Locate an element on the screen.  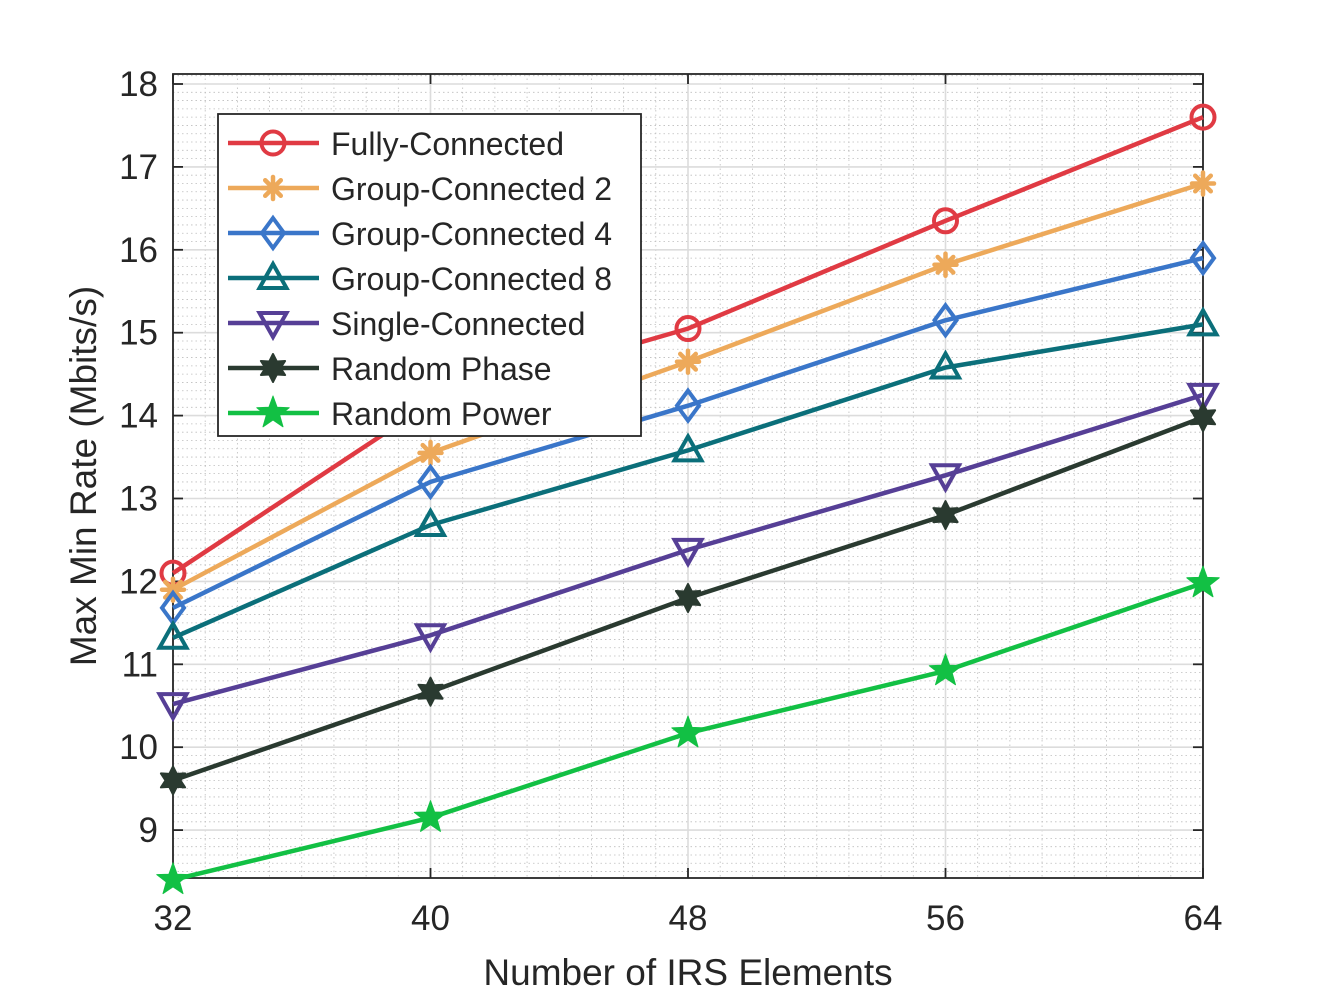
legend-label: Single-Connected is located at coordinates (458, 324).